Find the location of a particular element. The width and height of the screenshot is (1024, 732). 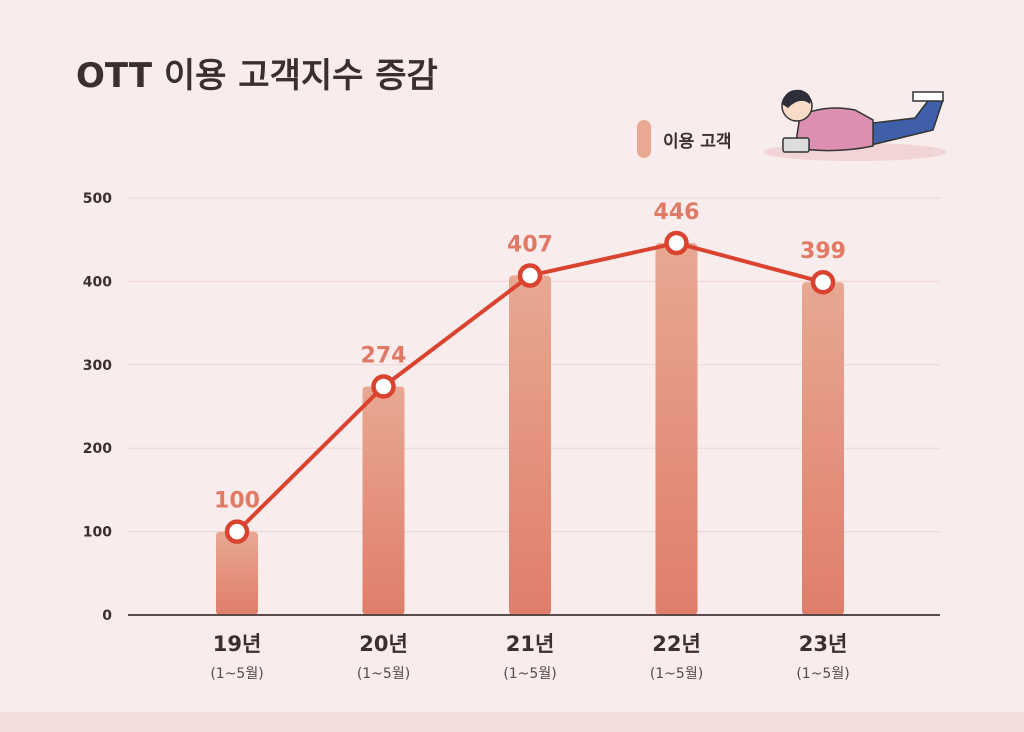

y-tick-label: 500 is located at coordinates (97, 199).